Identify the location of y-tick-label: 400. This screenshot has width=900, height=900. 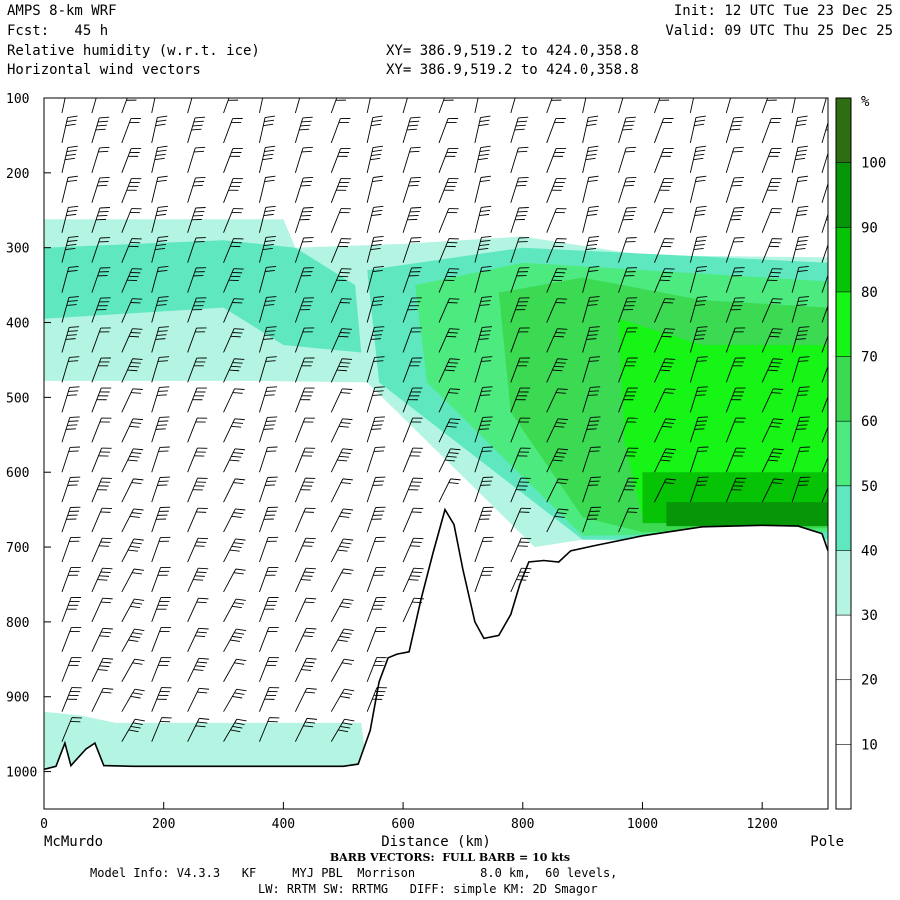
(17, 324).